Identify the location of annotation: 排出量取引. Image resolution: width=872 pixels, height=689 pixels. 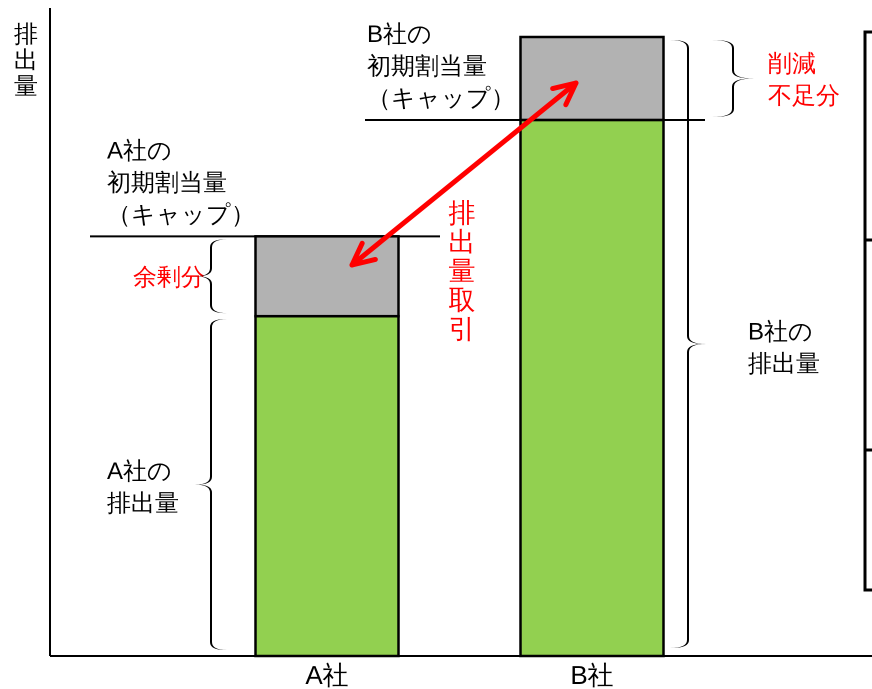
(462, 271).